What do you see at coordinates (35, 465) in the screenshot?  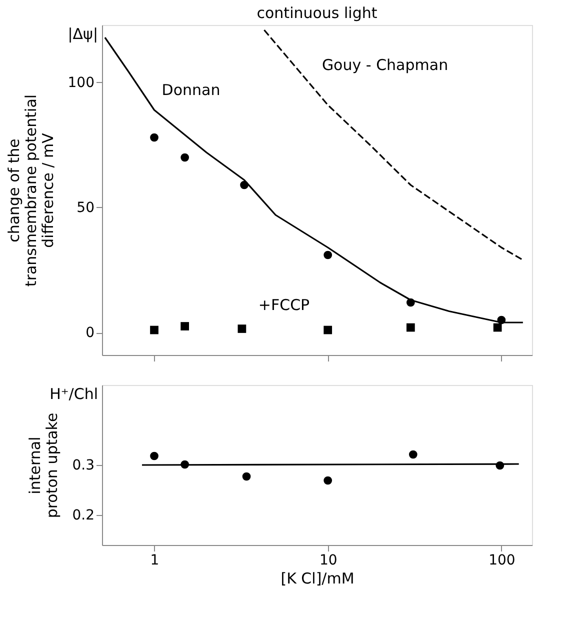 I see `text: internal` at bounding box center [35, 465].